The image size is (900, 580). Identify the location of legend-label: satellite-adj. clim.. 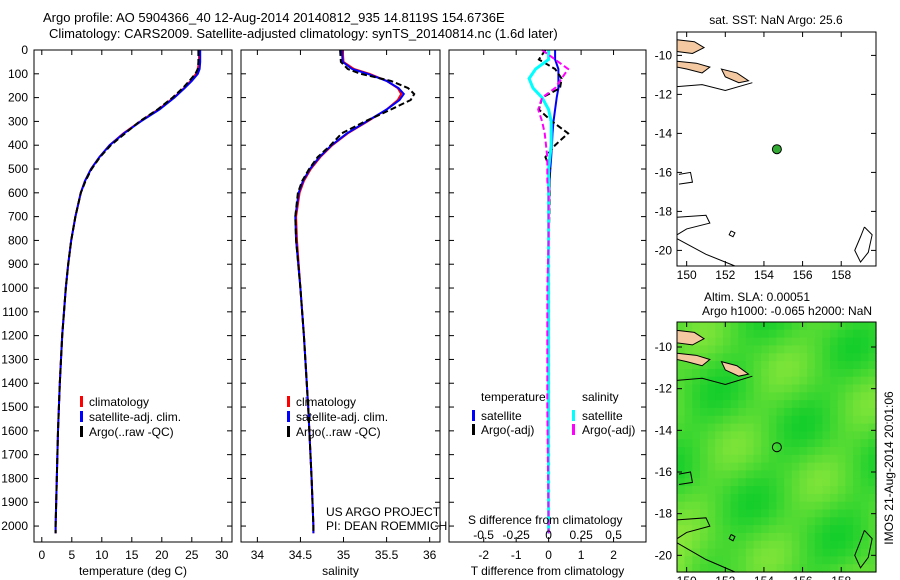
(135, 417).